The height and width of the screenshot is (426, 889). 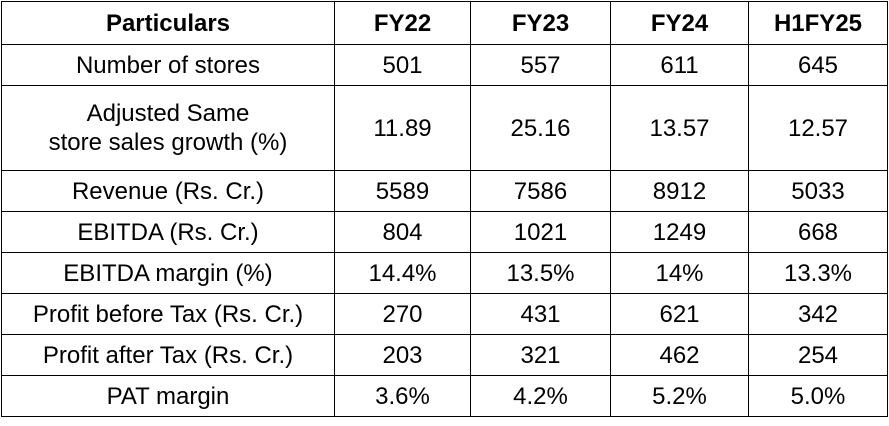 What do you see at coordinates (679, 65) in the screenshot?
I see `cell-value: 611` at bounding box center [679, 65].